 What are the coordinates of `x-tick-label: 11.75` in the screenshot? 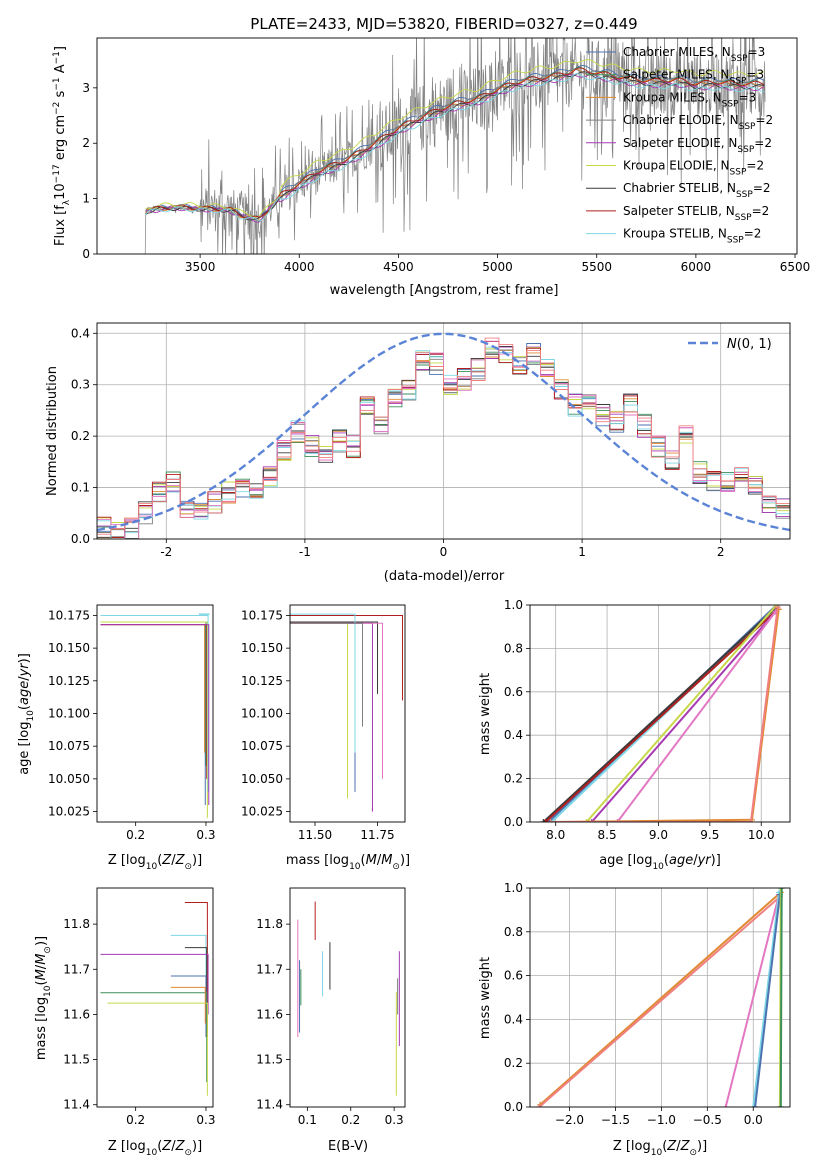 It's located at (377, 835).